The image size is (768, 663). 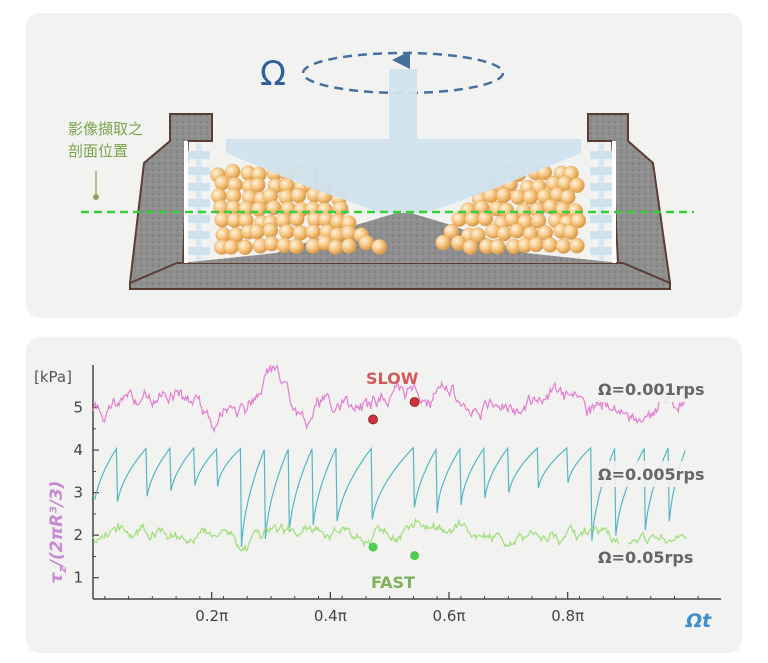 What do you see at coordinates (211, 616) in the screenshot?
I see `x-tick-label: 0.2π` at bounding box center [211, 616].